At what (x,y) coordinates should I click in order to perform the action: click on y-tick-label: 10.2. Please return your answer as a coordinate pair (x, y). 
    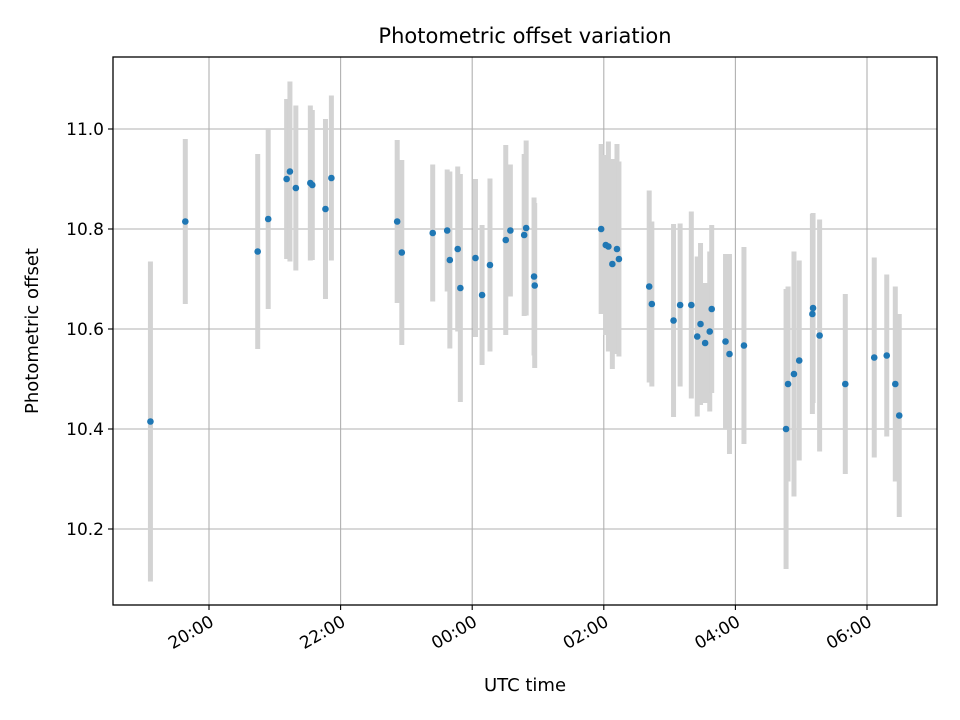
    Looking at the image, I should click on (85, 530).